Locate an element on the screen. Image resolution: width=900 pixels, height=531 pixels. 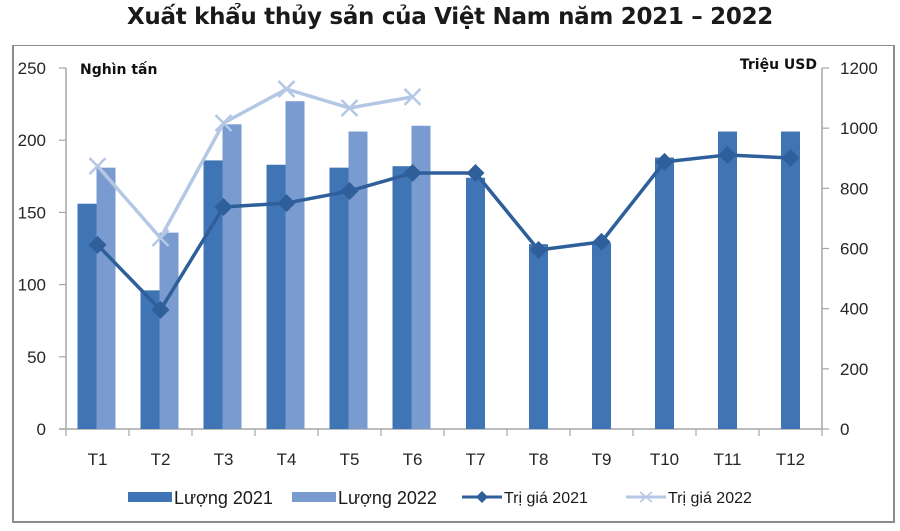
right-tick-label: 800 is located at coordinates (854, 188).